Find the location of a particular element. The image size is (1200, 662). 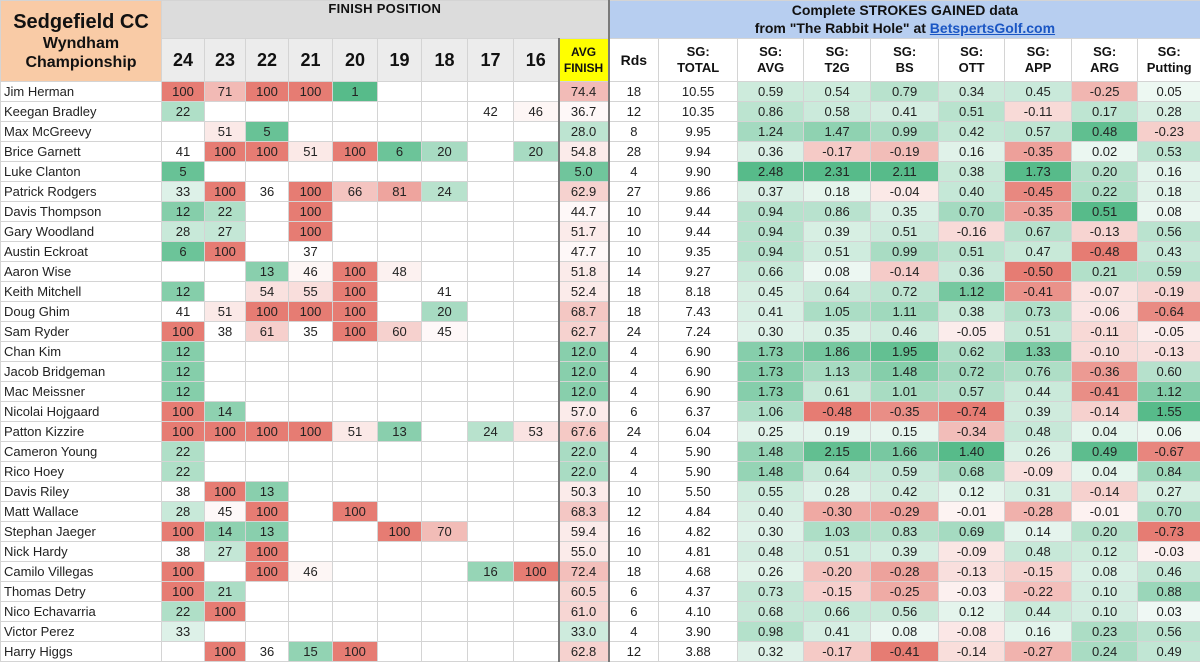

player-name: Camilo Villegas is located at coordinates (81, 572).